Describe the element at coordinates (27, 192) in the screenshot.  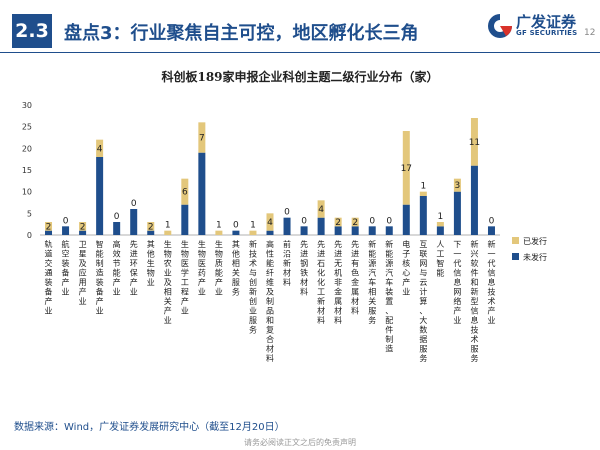
I see `y-tick-label: 10` at that location.